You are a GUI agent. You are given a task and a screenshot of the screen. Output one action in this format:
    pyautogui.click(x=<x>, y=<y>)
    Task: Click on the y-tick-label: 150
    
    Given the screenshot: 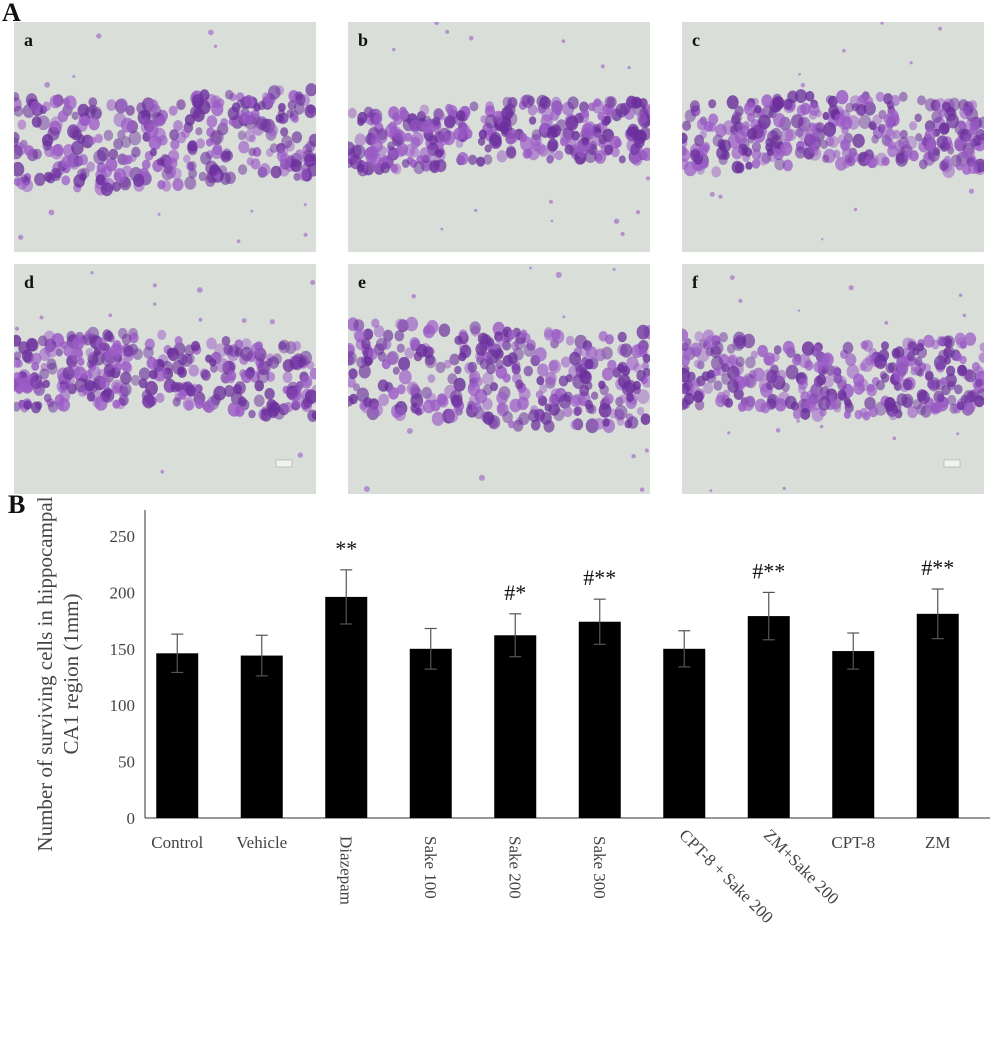 What is the action you would take?
    pyautogui.click(x=123, y=649)
    